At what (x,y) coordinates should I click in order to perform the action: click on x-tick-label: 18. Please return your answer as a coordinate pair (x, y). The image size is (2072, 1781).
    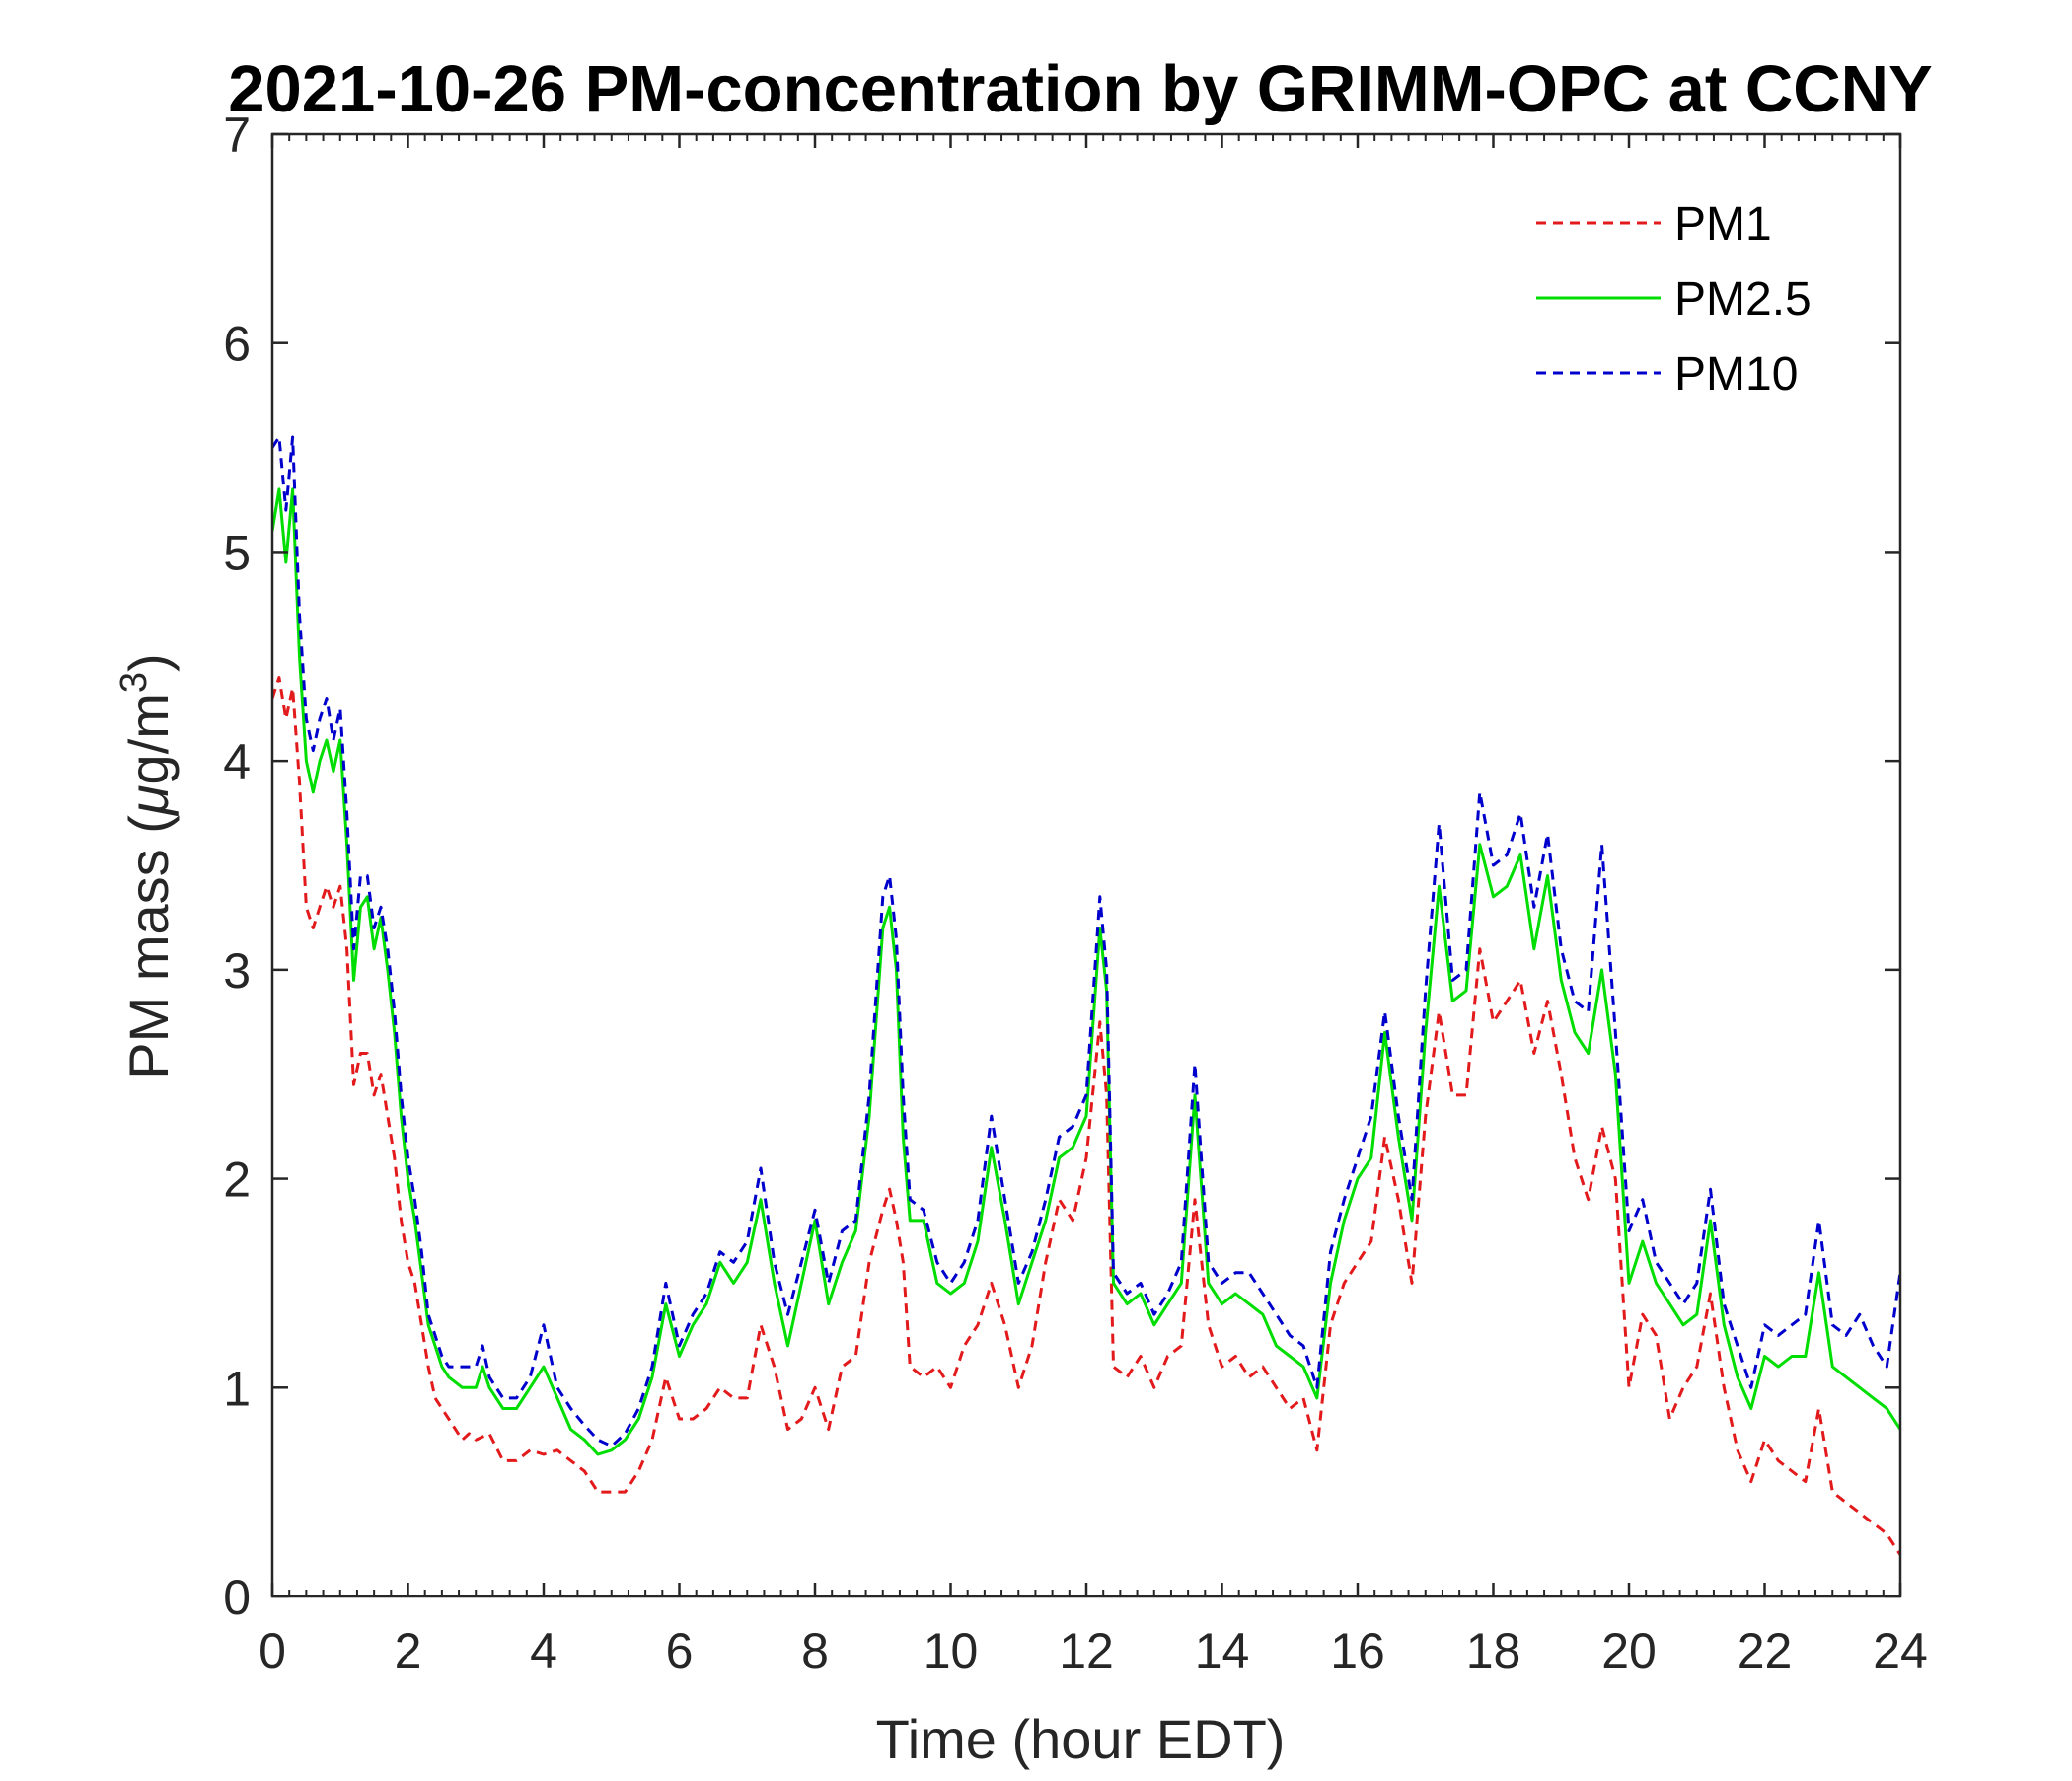
    Looking at the image, I should click on (1493, 1651).